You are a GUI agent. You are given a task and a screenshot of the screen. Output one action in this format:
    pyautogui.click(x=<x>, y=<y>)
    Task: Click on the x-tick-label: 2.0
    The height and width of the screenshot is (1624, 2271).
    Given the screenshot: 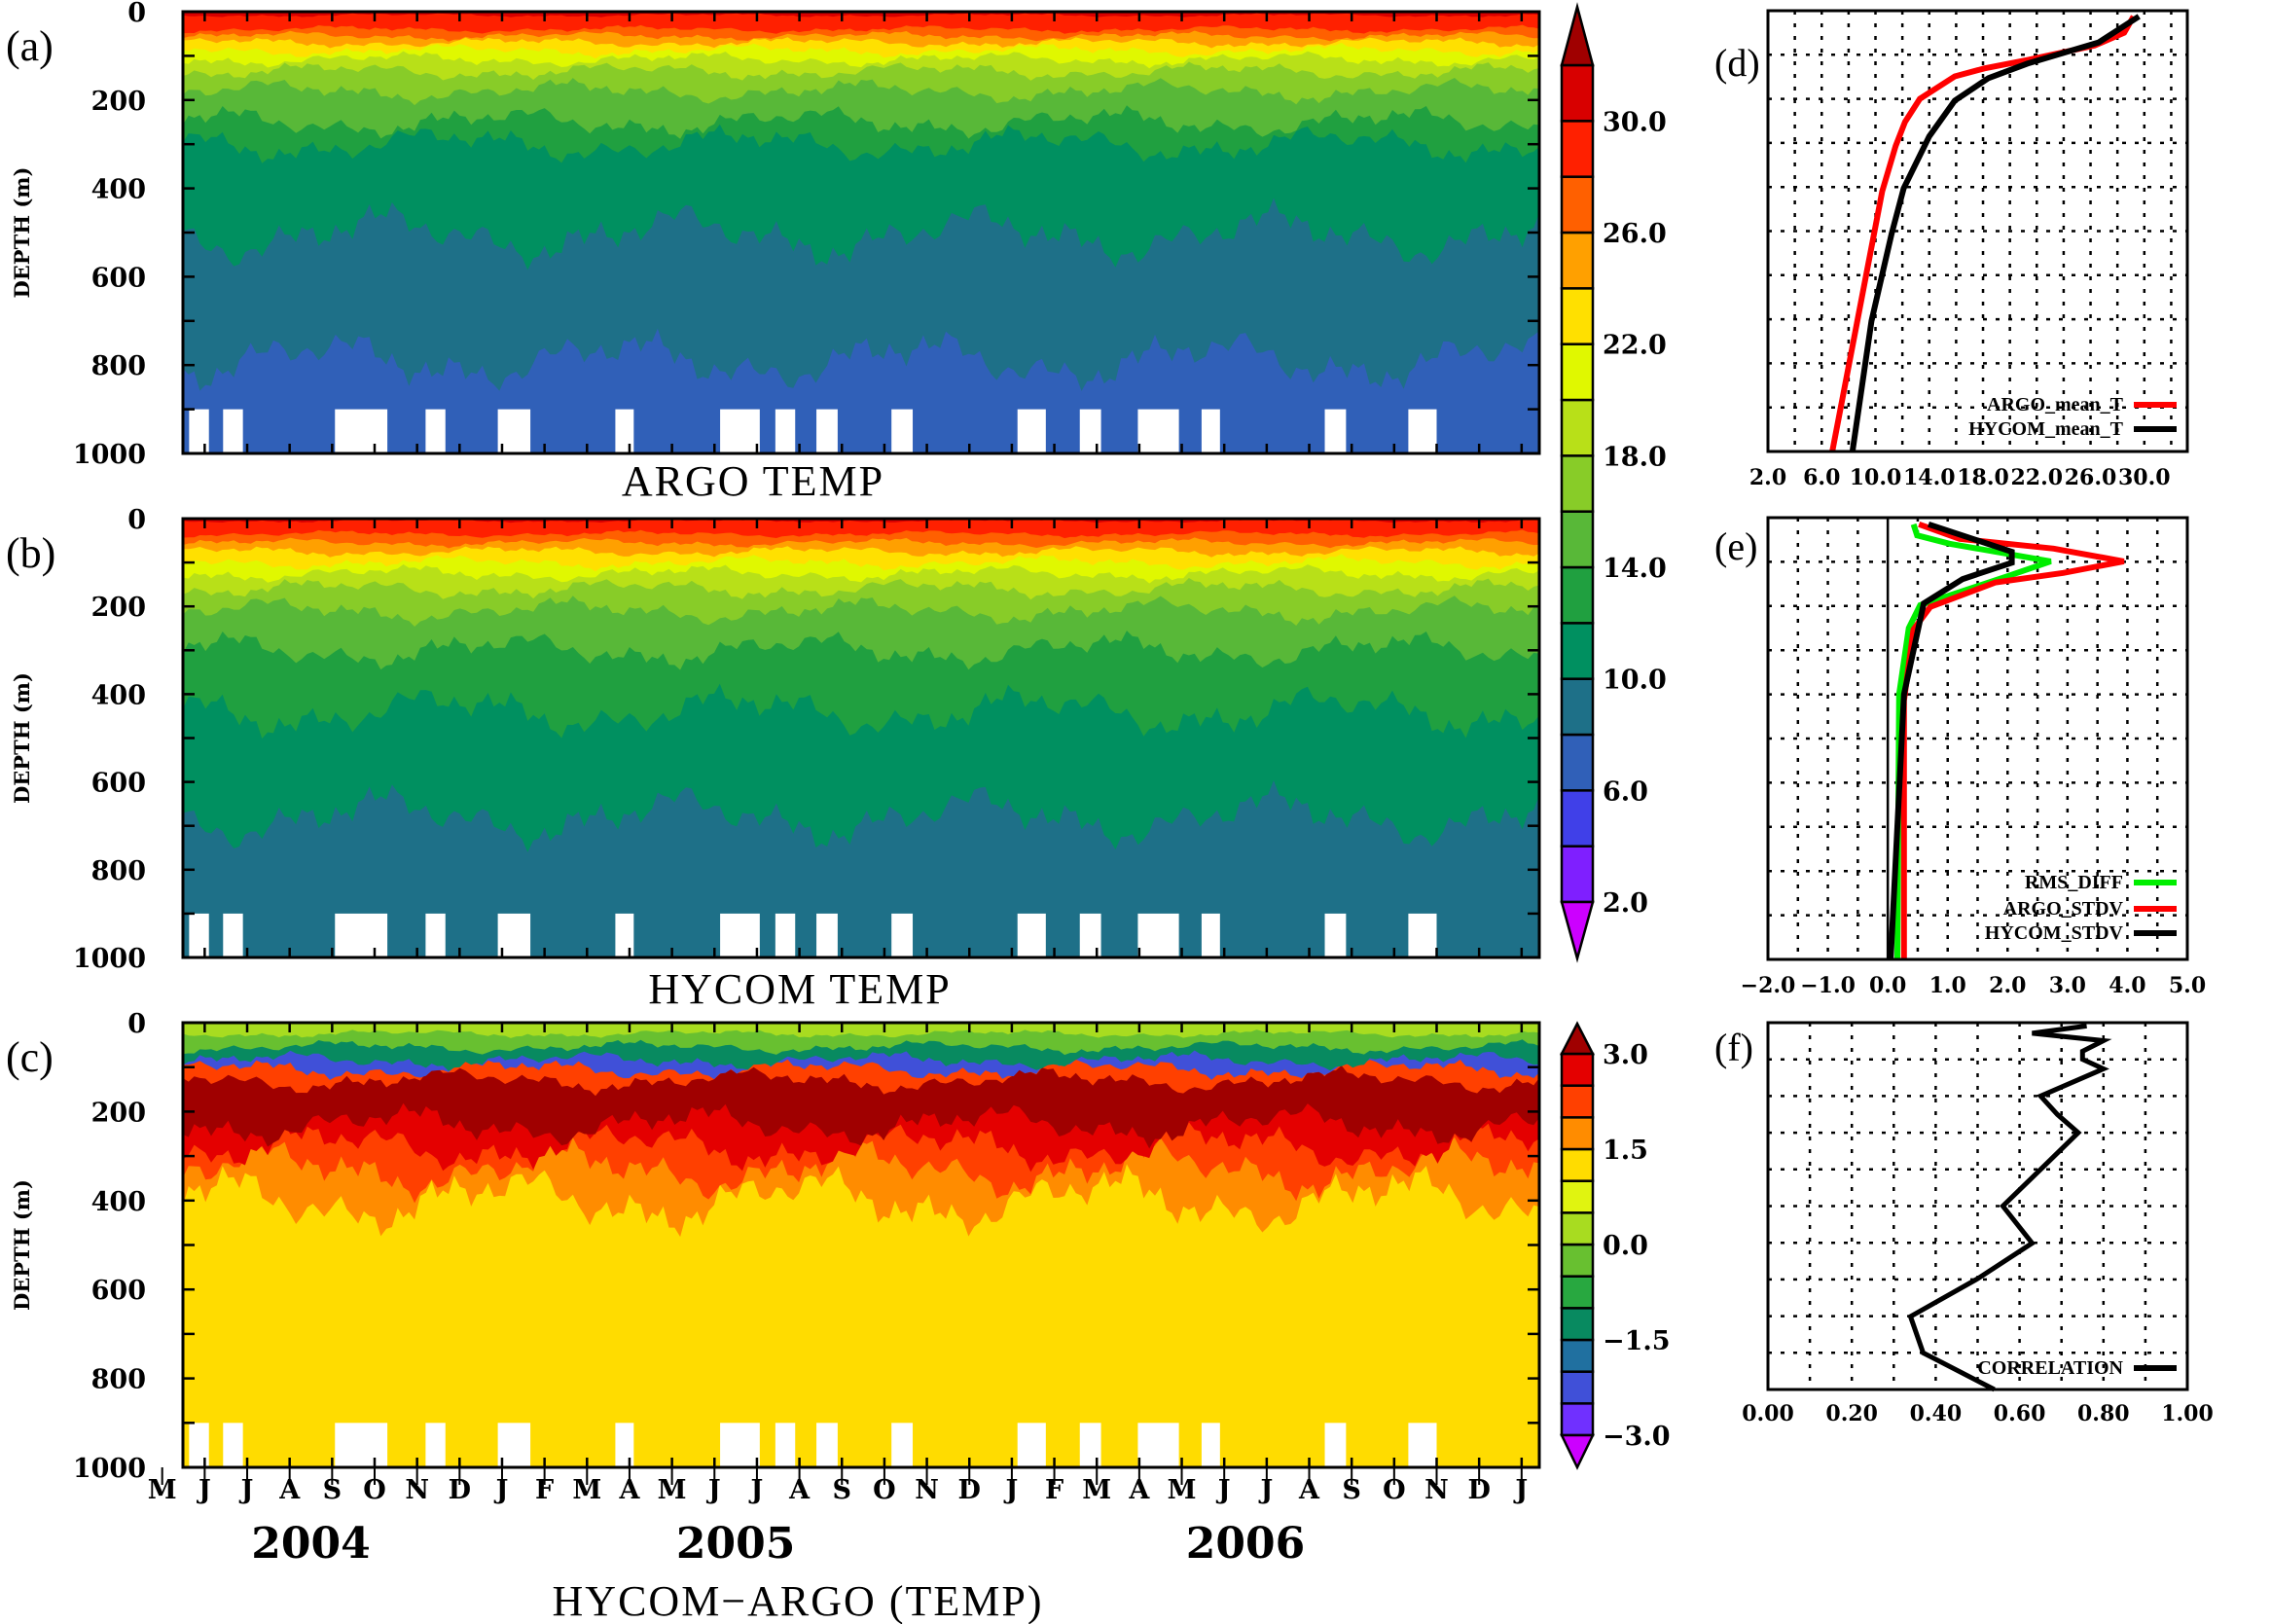 What is the action you would take?
    pyautogui.click(x=1767, y=477)
    